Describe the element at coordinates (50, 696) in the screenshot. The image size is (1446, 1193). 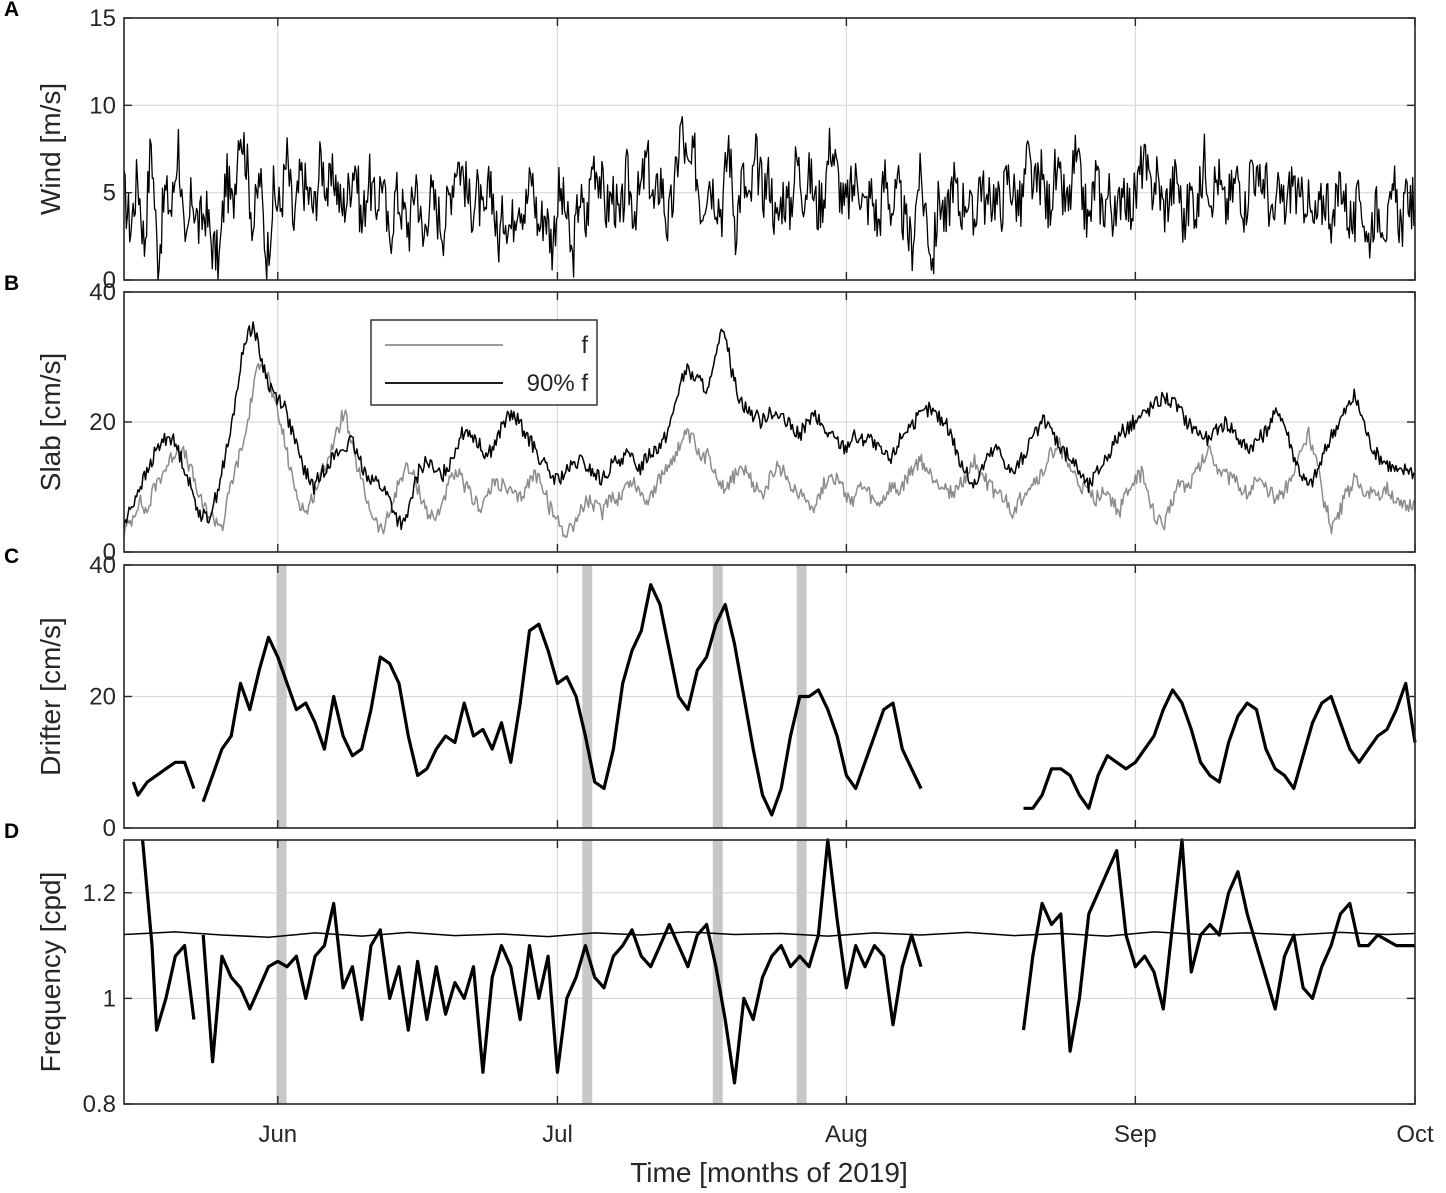
I see `y-axis-label: Drifter [cm/s]` at that location.